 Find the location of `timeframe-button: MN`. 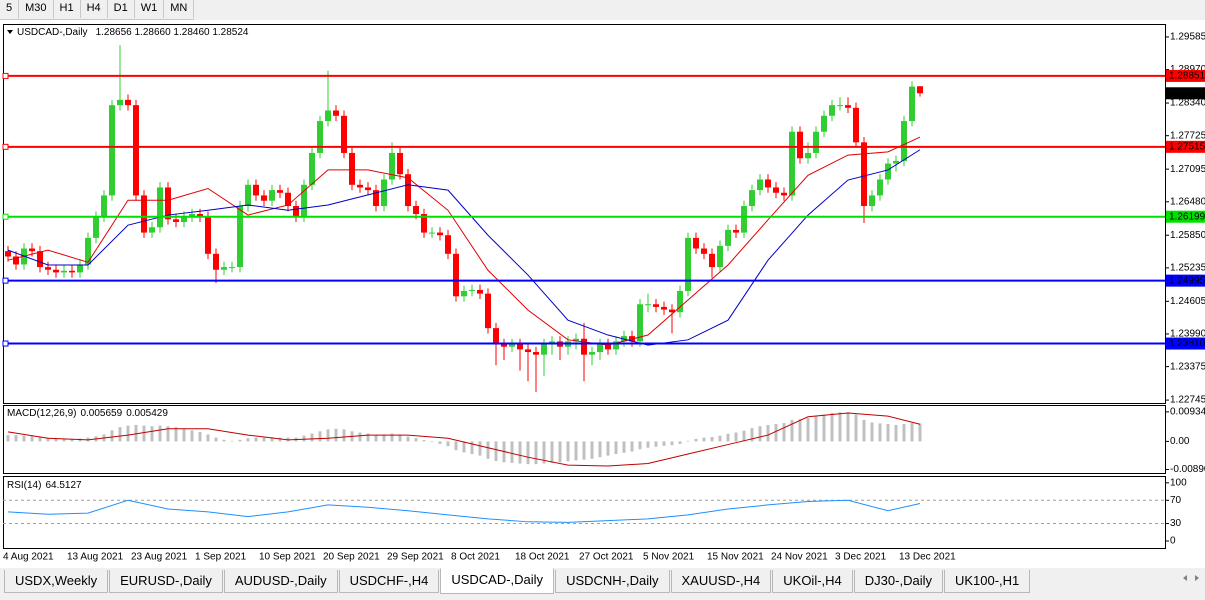

timeframe-button: MN is located at coordinates (179, 9).